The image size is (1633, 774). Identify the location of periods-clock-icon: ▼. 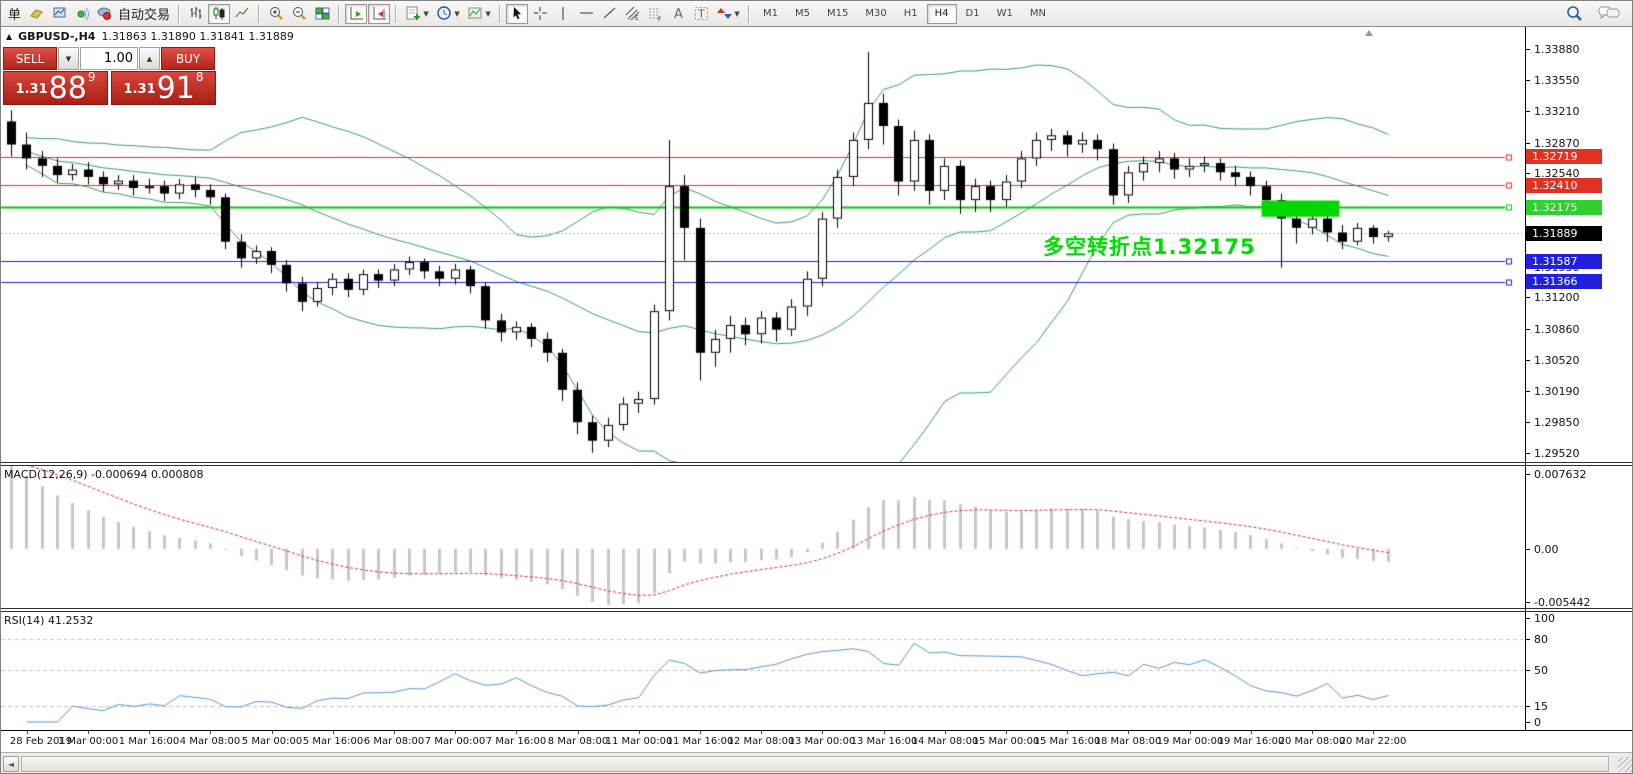
(448, 14).